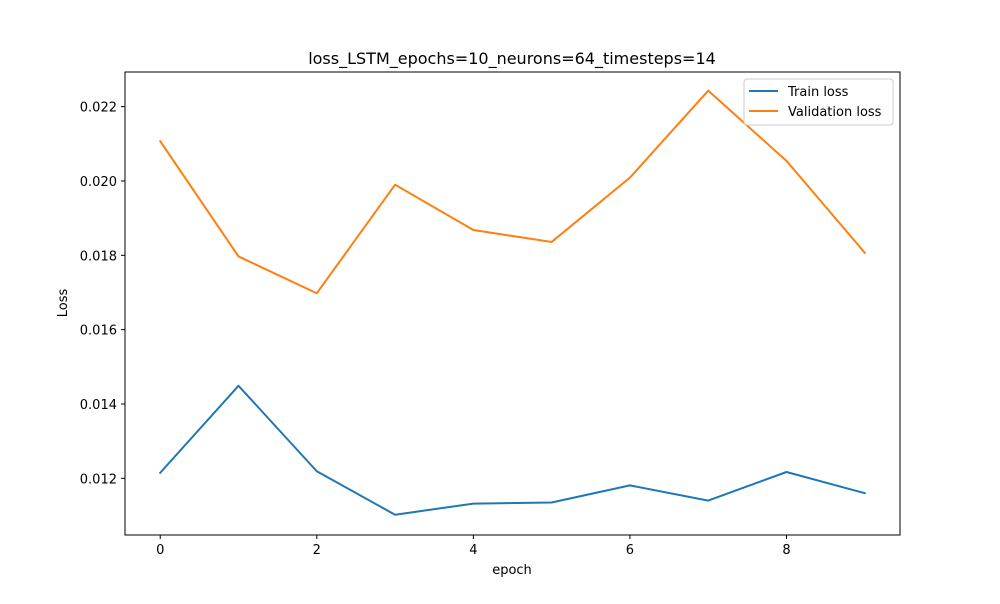 The height and width of the screenshot is (604, 1000). I want to click on legend: Train loss Validation loss, so click(818, 102).